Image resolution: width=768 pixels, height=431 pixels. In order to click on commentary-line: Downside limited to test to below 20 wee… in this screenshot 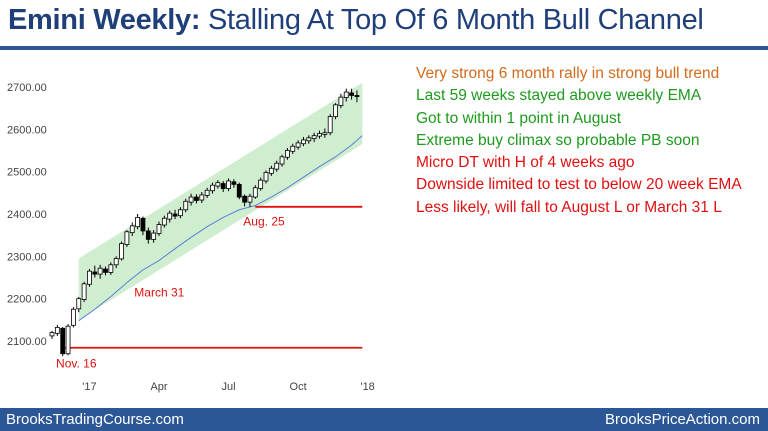, I will do `click(579, 185)`.